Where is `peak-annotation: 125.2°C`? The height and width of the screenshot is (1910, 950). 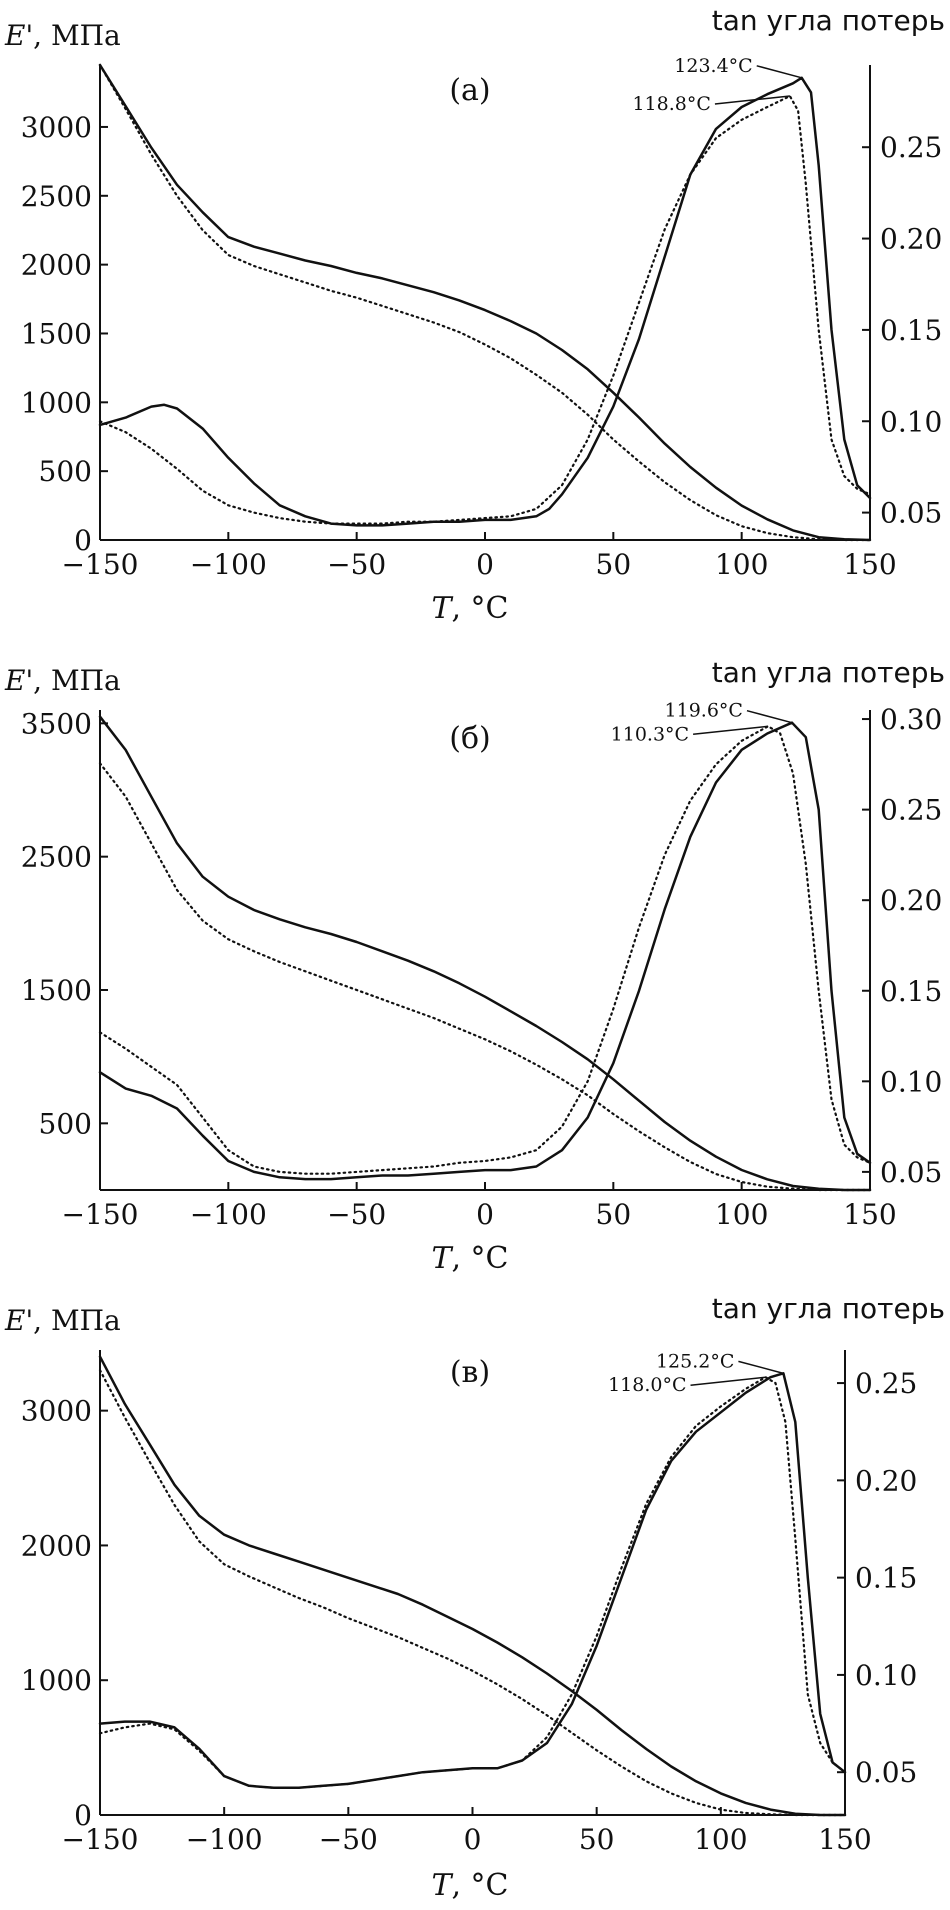
peak-annotation: 125.2°C is located at coordinates (695, 1361).